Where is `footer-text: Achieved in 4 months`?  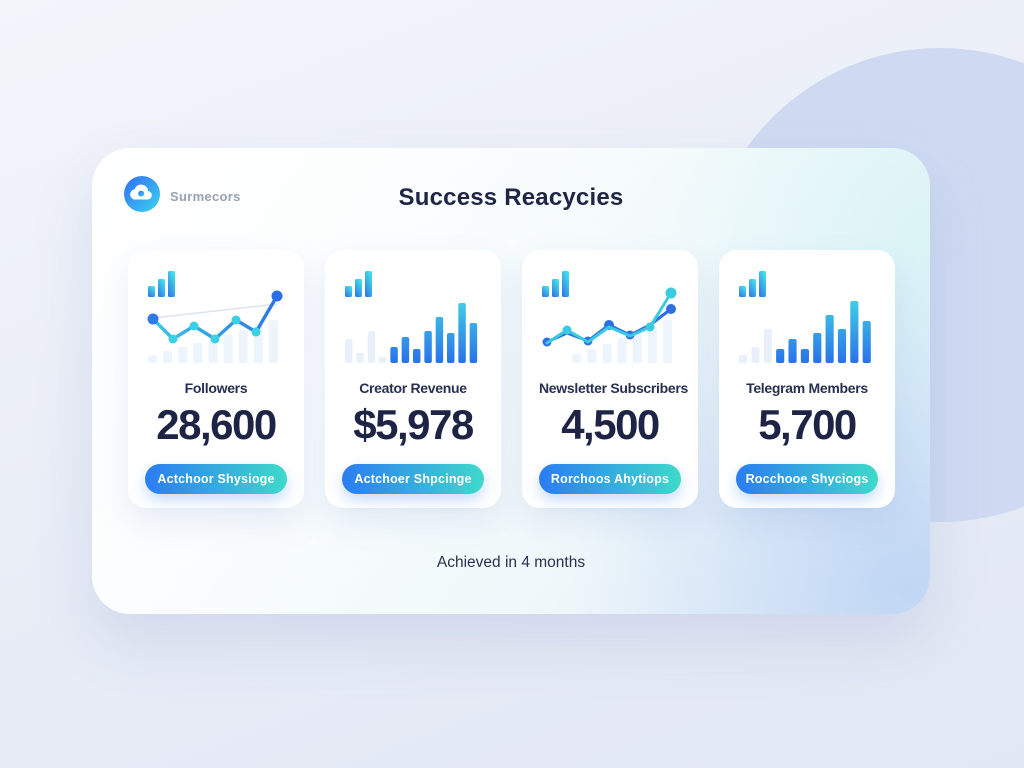
footer-text: Achieved in 4 months is located at coordinates (511, 562).